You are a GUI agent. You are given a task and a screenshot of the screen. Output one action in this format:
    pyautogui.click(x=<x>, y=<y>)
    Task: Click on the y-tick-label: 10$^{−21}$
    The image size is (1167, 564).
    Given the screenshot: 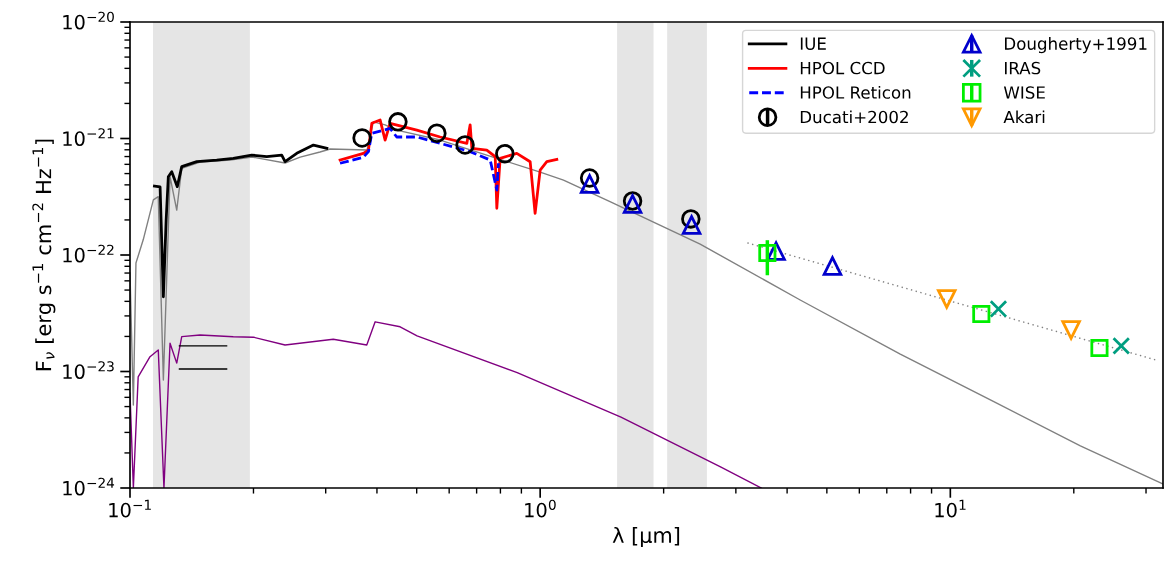 What is the action you would take?
    pyautogui.click(x=88, y=137)
    